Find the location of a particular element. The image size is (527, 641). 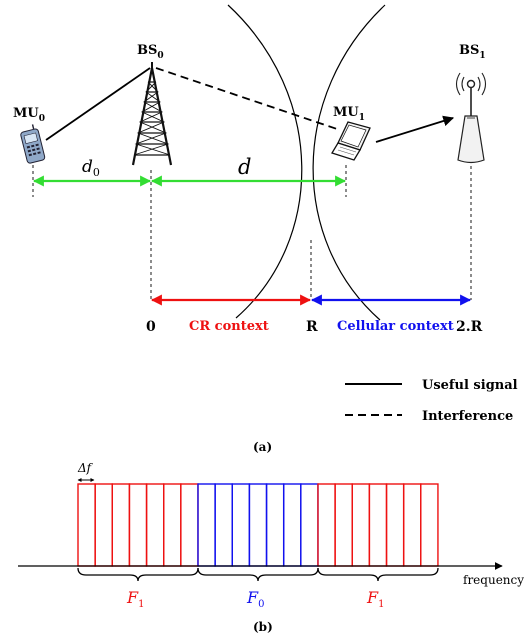

axis-label-2r: 2.R is located at coordinates (469, 327).